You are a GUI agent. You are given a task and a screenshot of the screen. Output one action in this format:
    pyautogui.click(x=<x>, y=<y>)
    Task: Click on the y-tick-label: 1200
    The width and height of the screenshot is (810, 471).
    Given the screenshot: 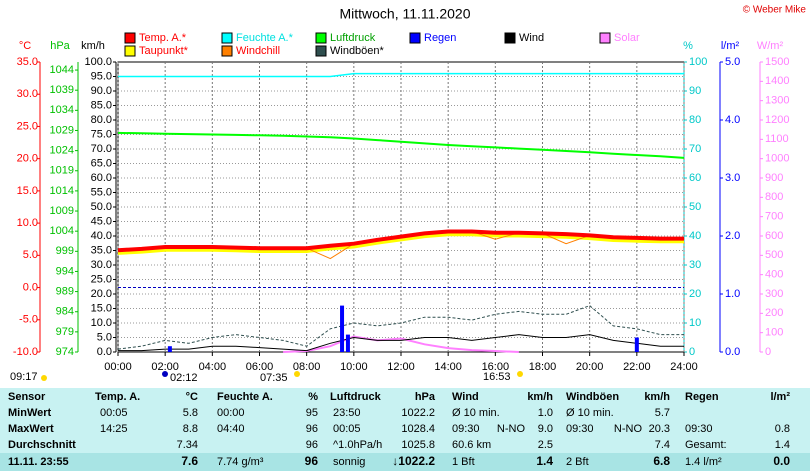 What is the action you would take?
    pyautogui.click(x=777, y=120)
    